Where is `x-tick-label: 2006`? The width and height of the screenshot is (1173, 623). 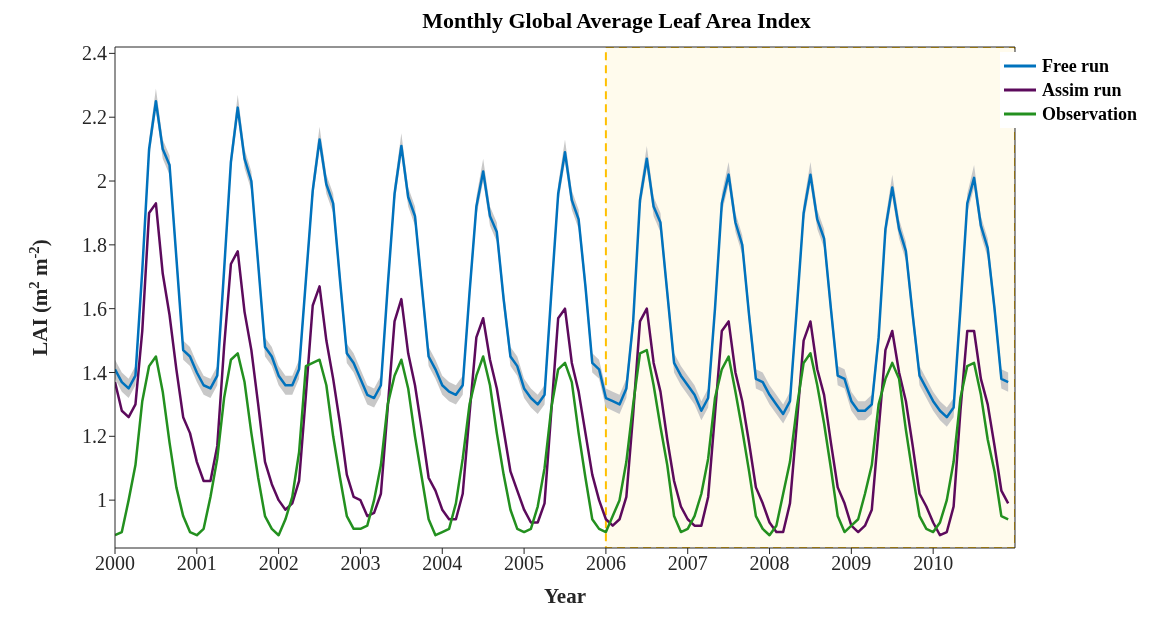
x-tick-label: 2006 is located at coordinates (605, 563).